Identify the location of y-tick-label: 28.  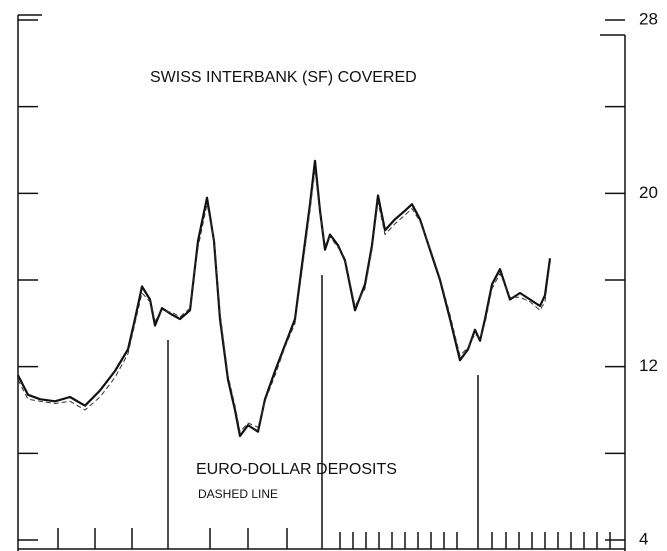
(648, 18).